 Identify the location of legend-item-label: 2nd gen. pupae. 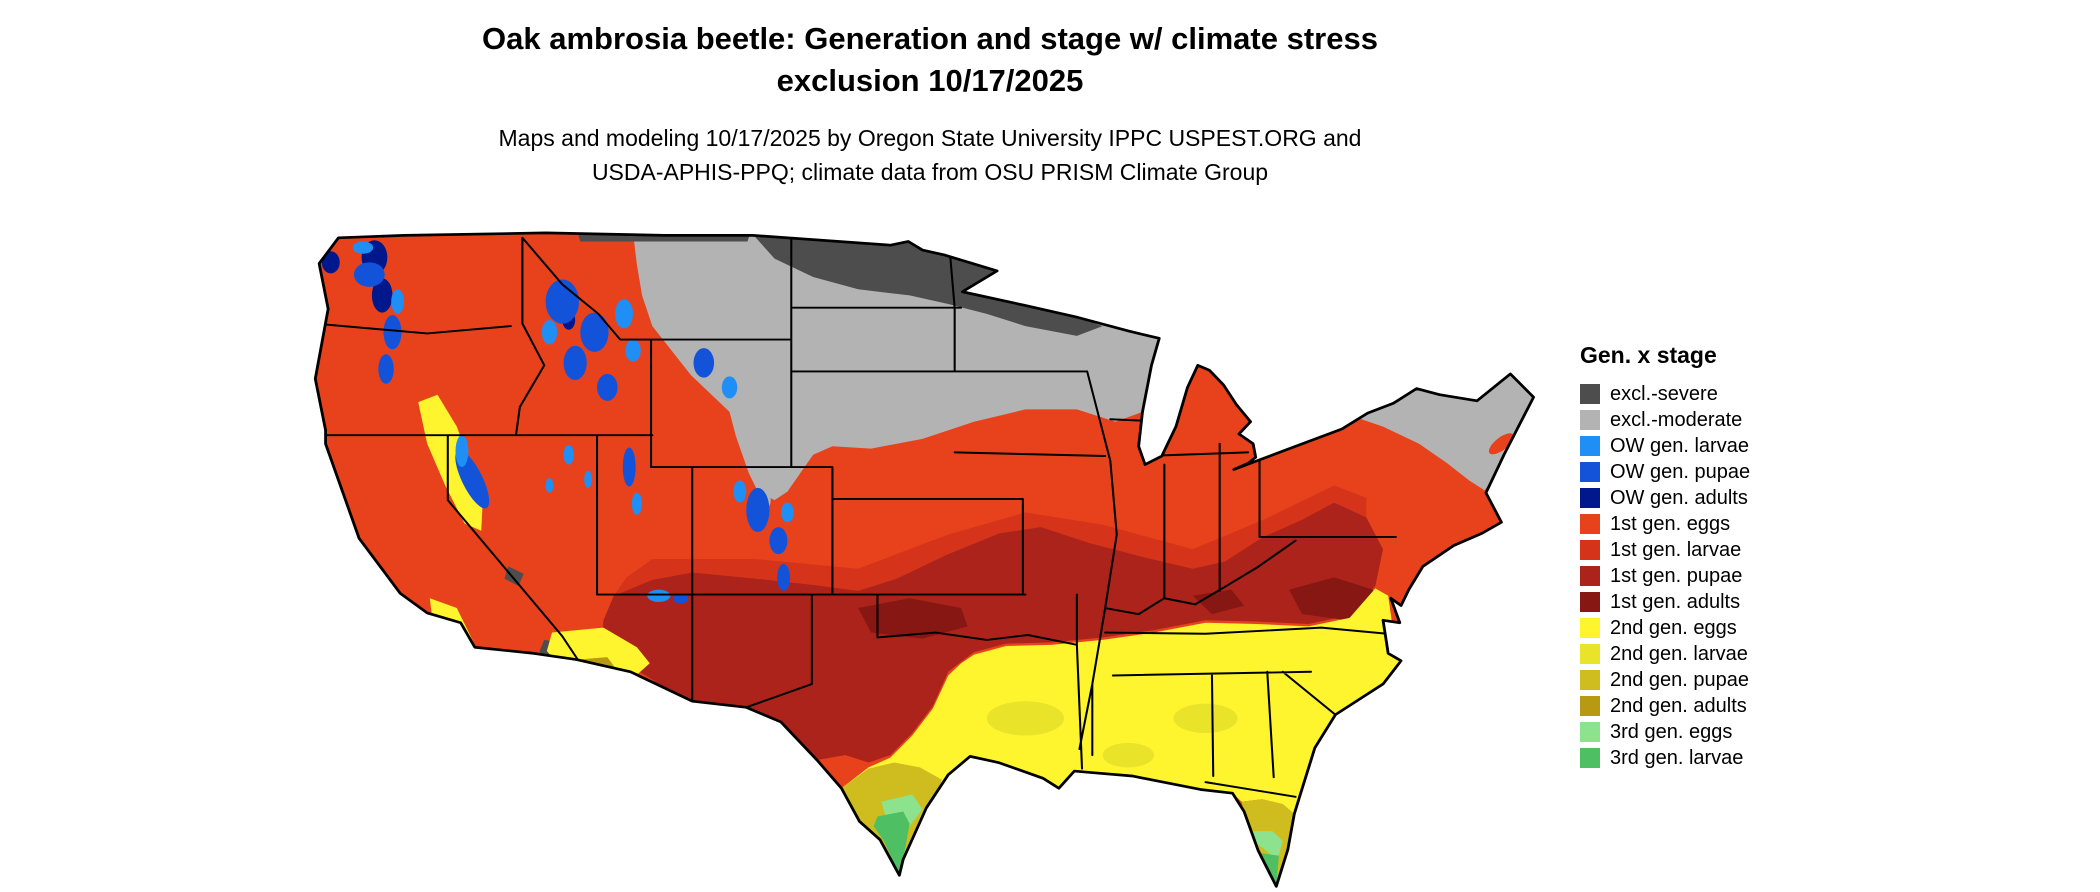
(1680, 679).